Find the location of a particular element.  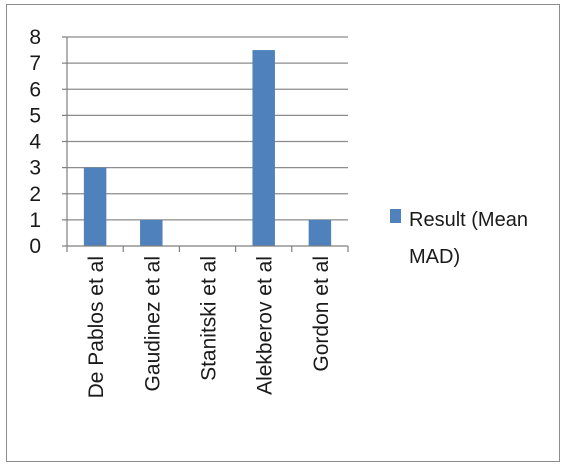

y-tick-label: 5 is located at coordinates (35, 115).